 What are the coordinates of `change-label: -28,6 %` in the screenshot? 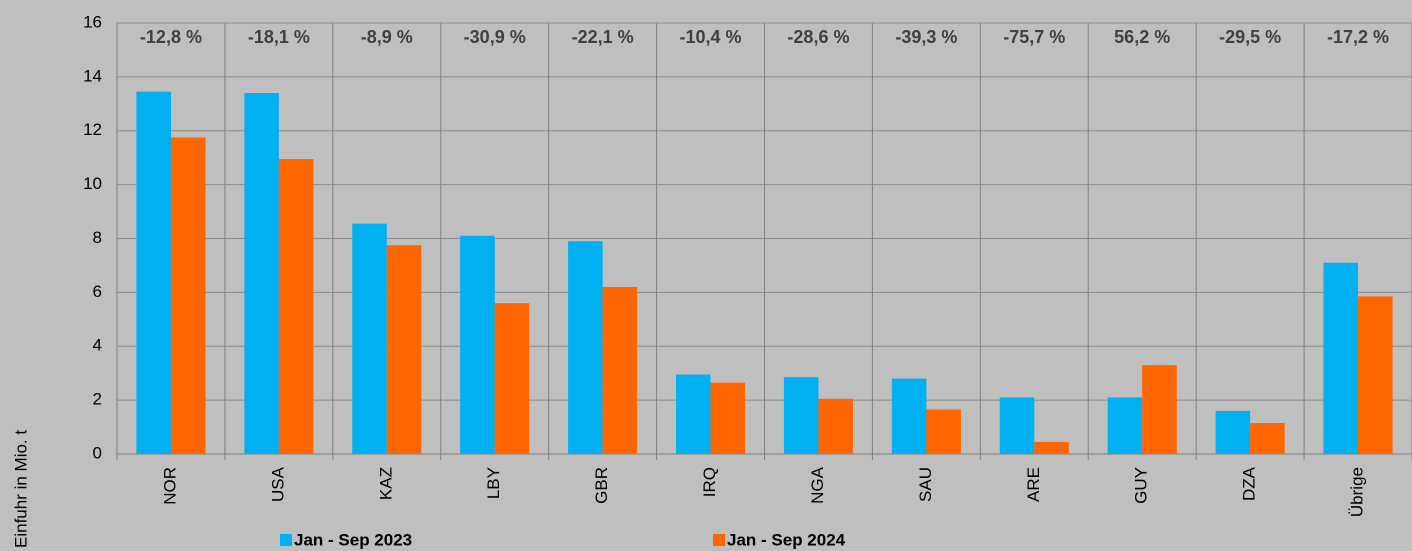 It's located at (818, 37).